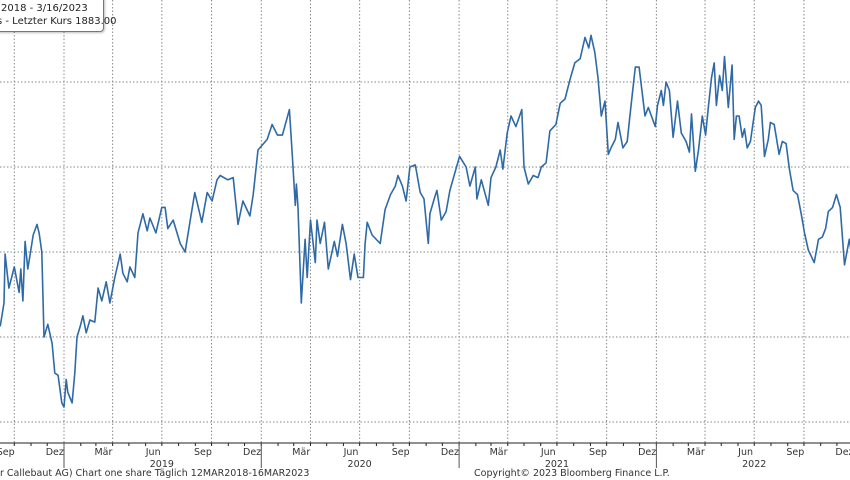  Describe the element at coordinates (360, 464) in the screenshot. I see `year-label: 2020` at that location.